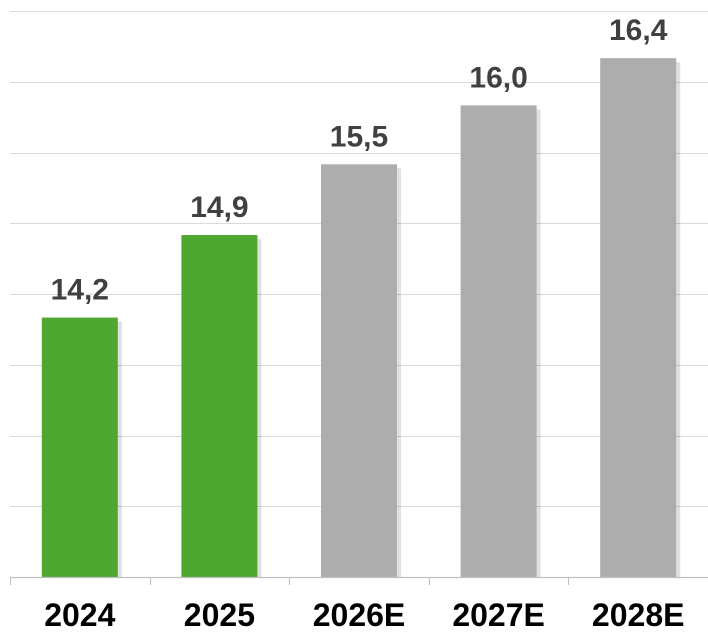 The image size is (708, 637). I want to click on data-label-2025: 14,9, so click(219, 207).